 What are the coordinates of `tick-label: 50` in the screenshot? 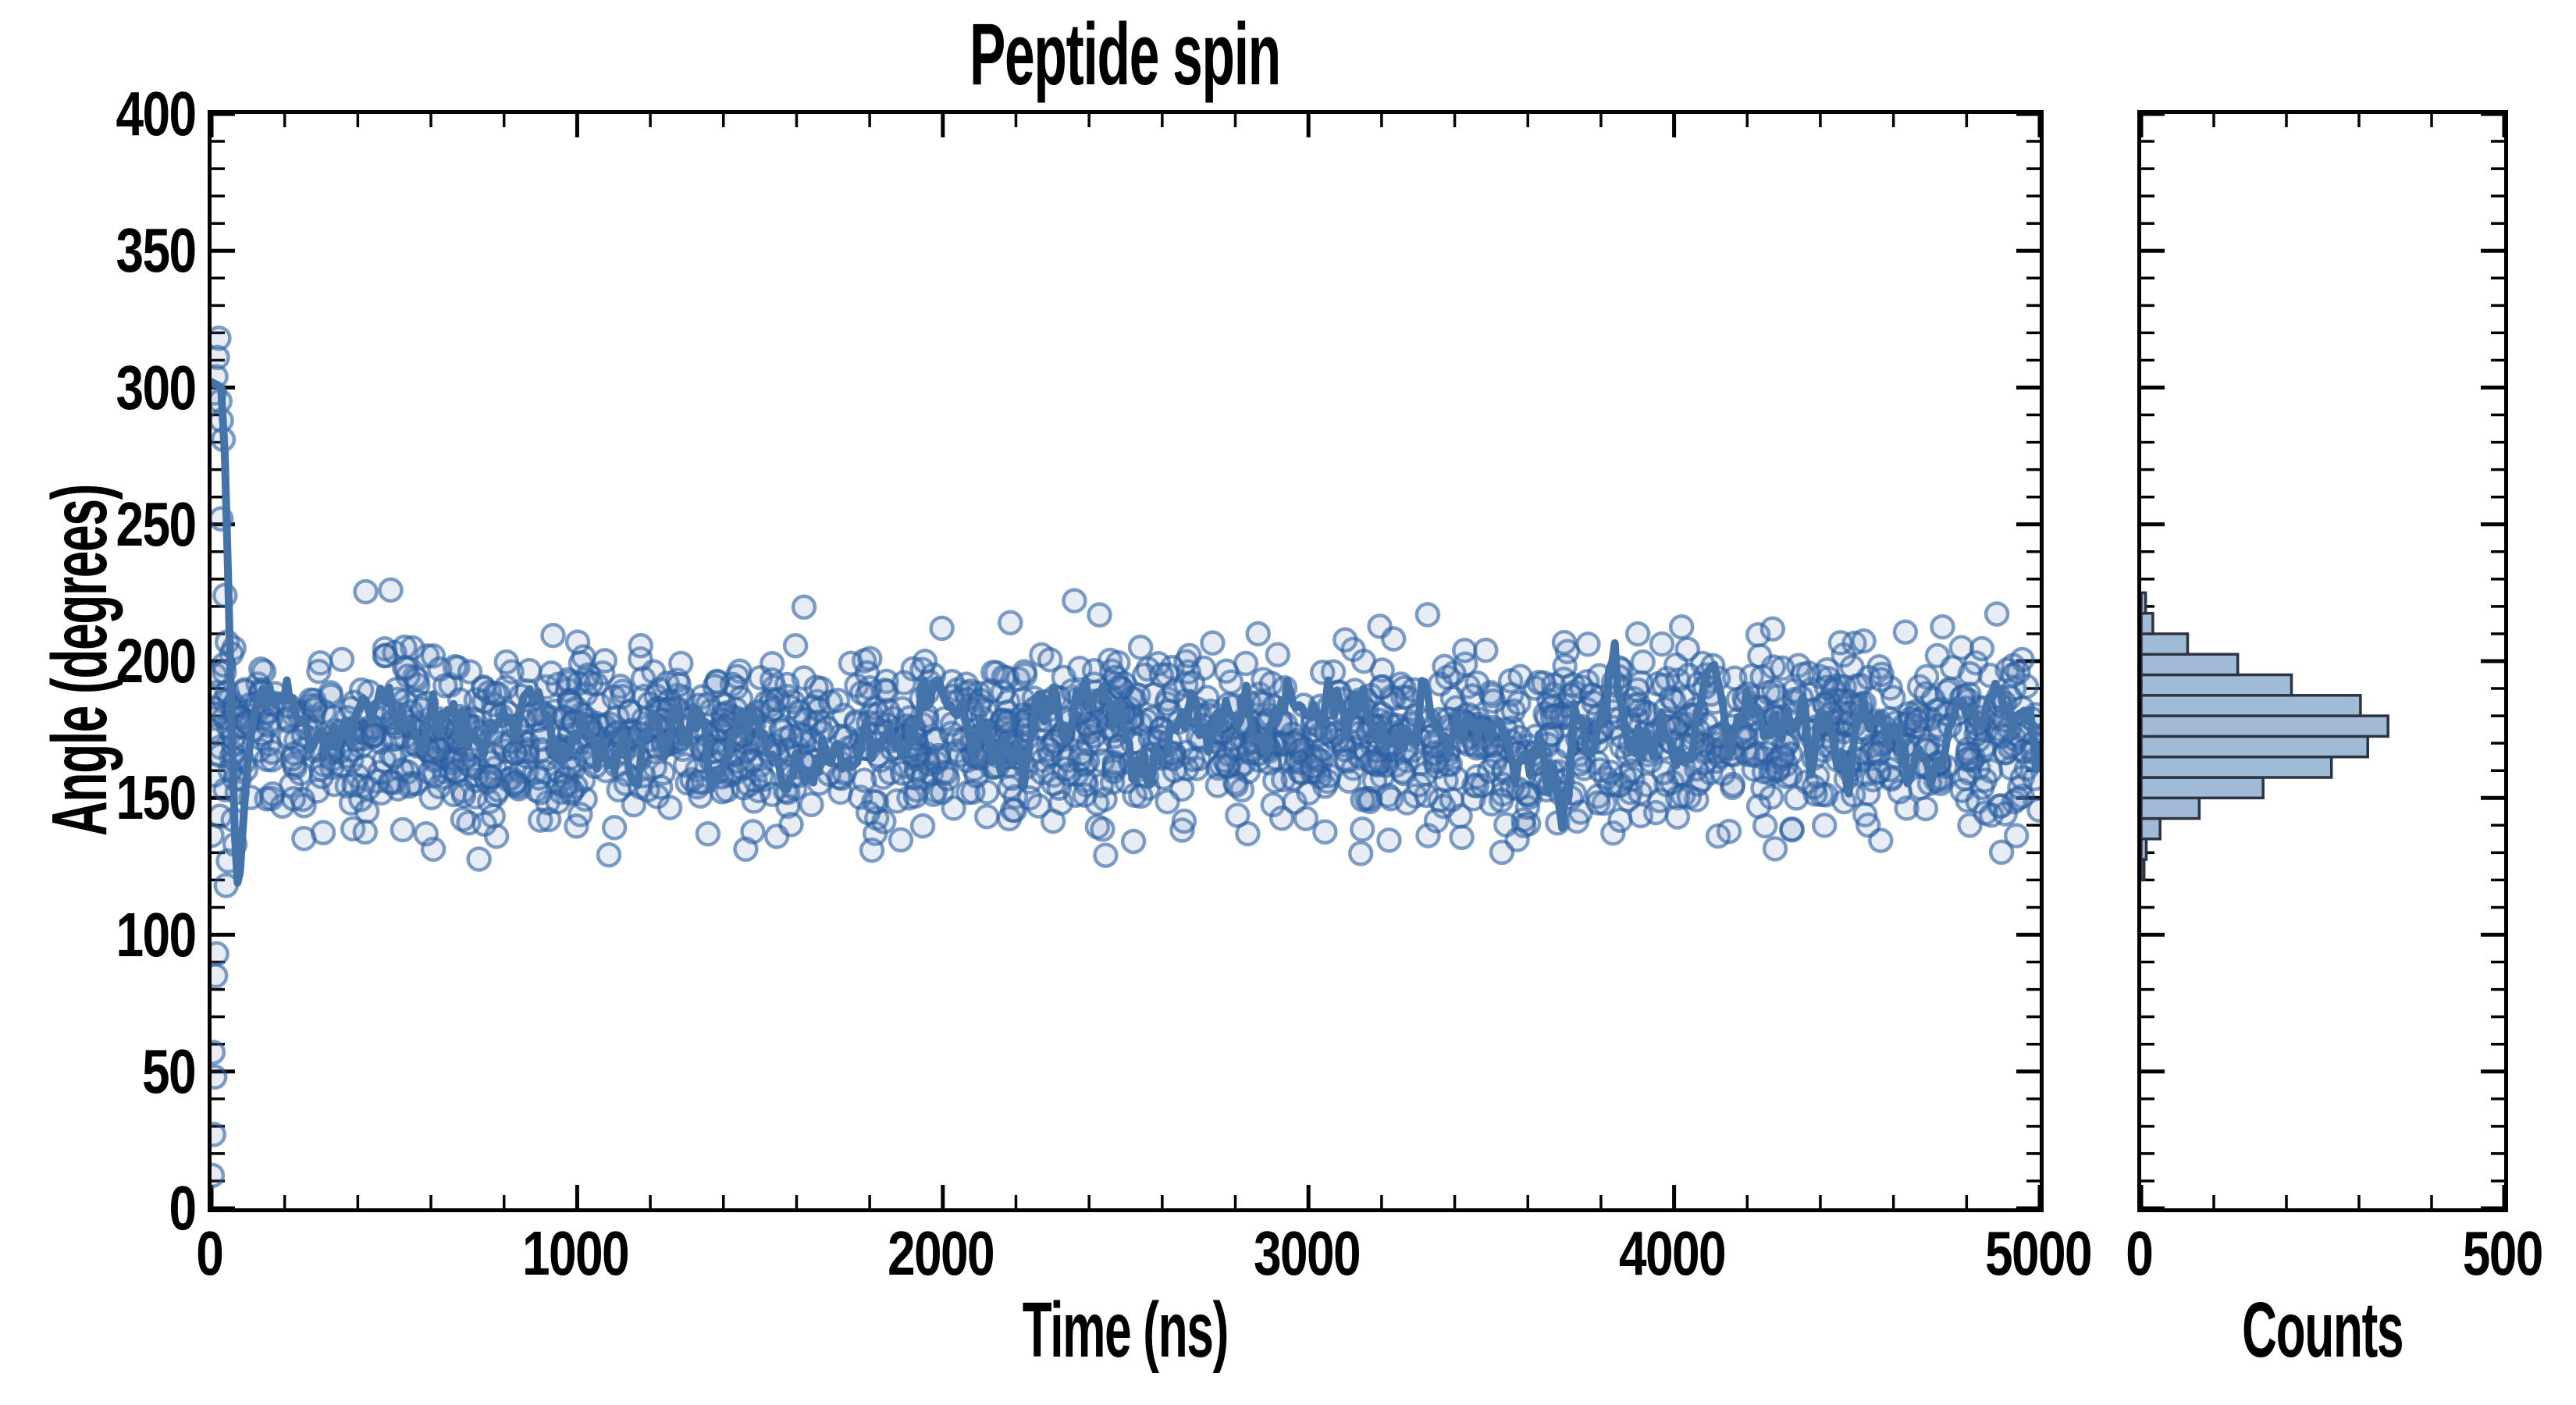 It's located at (169, 1071).